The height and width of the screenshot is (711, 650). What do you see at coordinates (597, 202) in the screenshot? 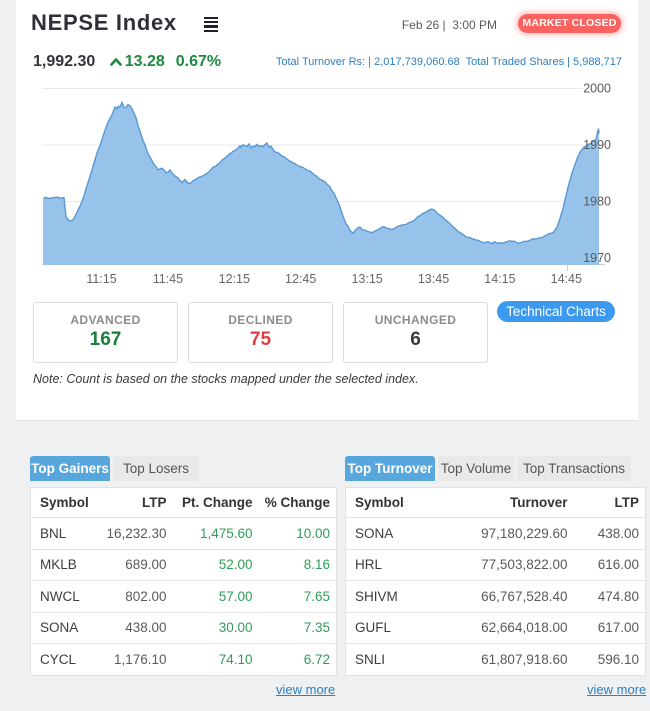
I see `svg-text: 1980` at bounding box center [597, 202].